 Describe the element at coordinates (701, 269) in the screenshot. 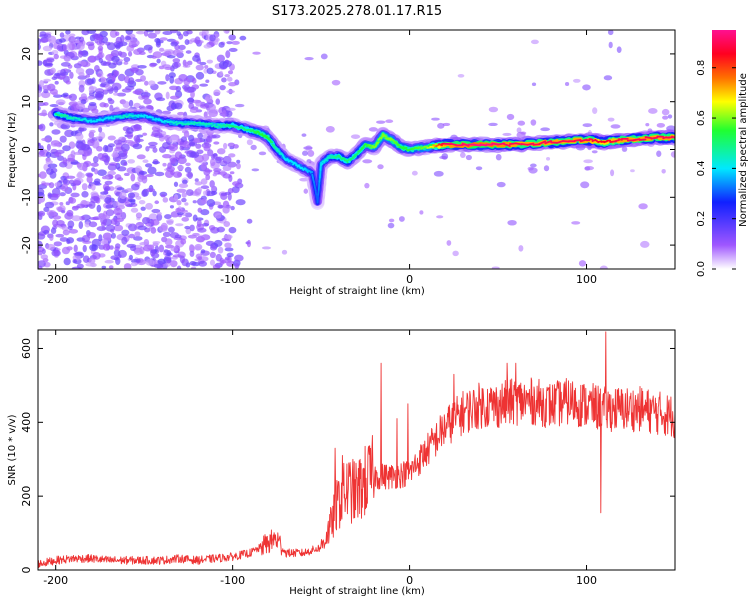

I see `colorbar-tick-label: 0.0` at that location.